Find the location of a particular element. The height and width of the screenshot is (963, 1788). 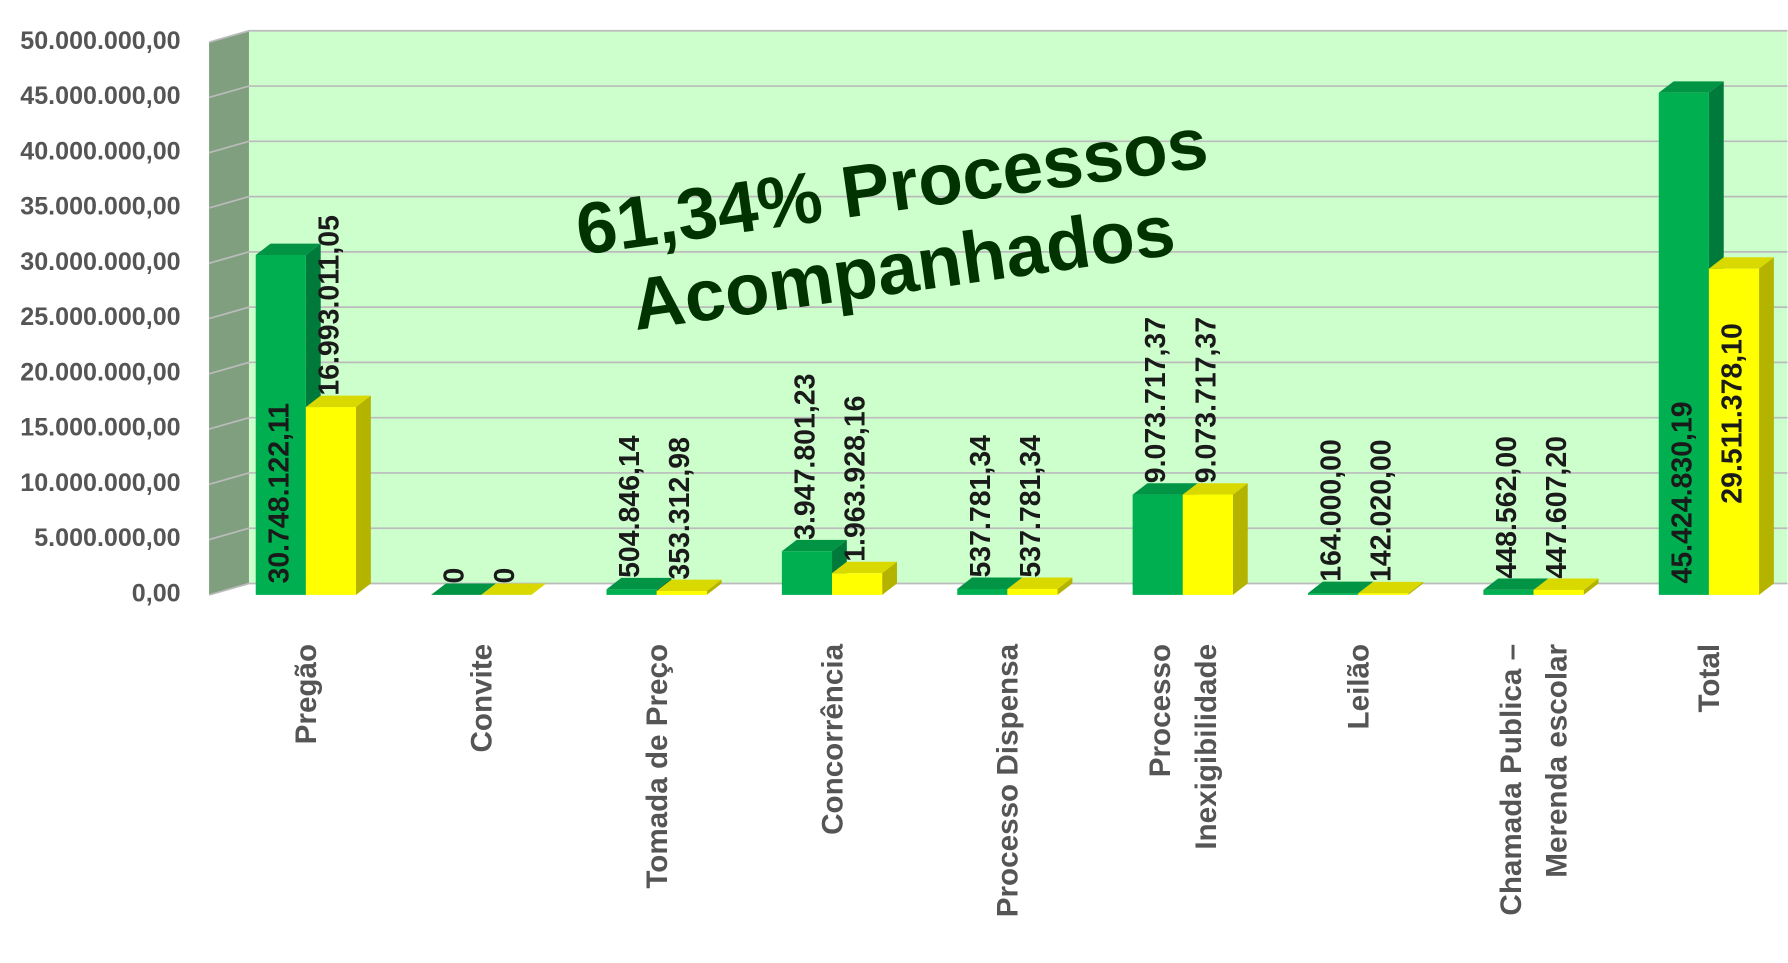

y-tick-label: 40.000.000,00 is located at coordinates (100, 151).